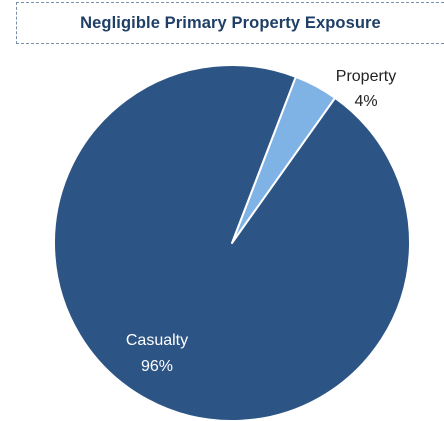 This screenshot has height=421, width=444. What do you see at coordinates (157, 340) in the screenshot?
I see `slice-label-casualty: Casualty` at bounding box center [157, 340].